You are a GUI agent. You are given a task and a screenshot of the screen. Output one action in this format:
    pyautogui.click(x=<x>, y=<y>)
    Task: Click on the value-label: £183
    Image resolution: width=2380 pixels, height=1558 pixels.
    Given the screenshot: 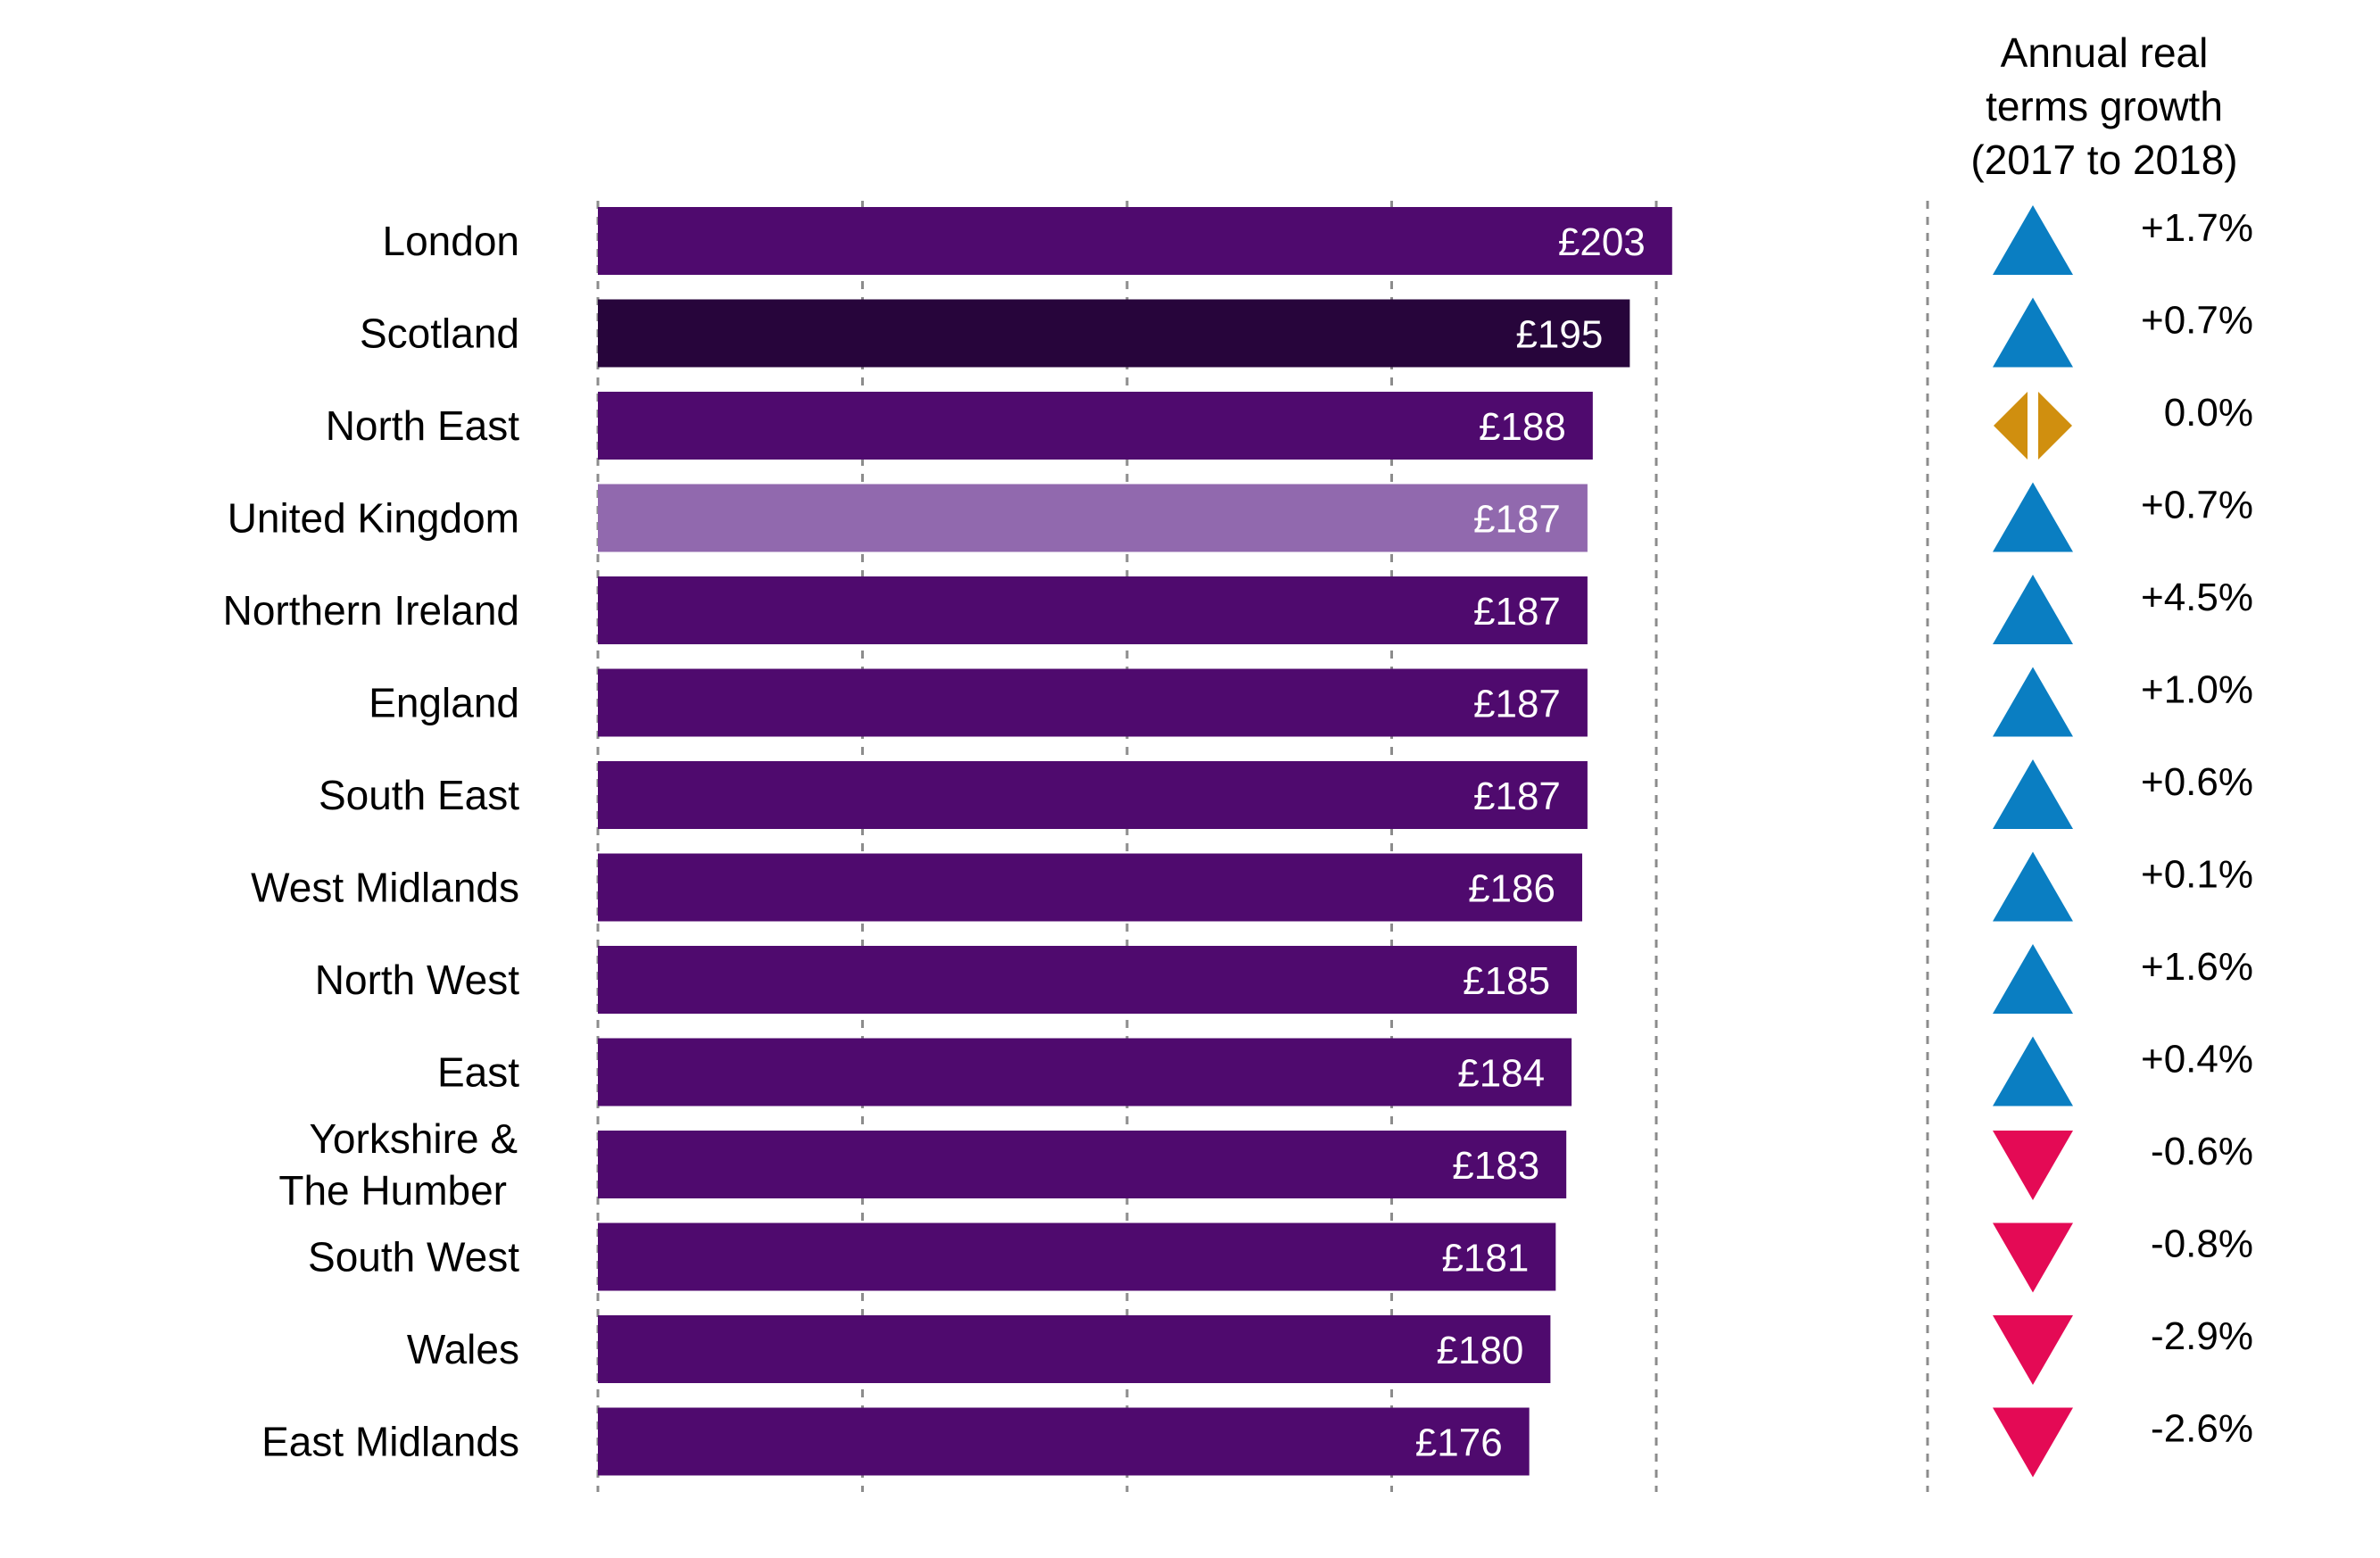 What is the action you would take?
    pyautogui.click(x=1495, y=1166)
    